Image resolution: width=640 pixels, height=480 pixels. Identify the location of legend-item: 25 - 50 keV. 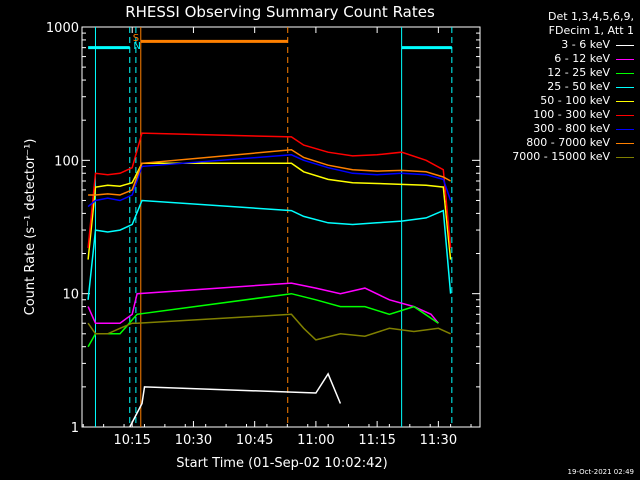
(534, 87).